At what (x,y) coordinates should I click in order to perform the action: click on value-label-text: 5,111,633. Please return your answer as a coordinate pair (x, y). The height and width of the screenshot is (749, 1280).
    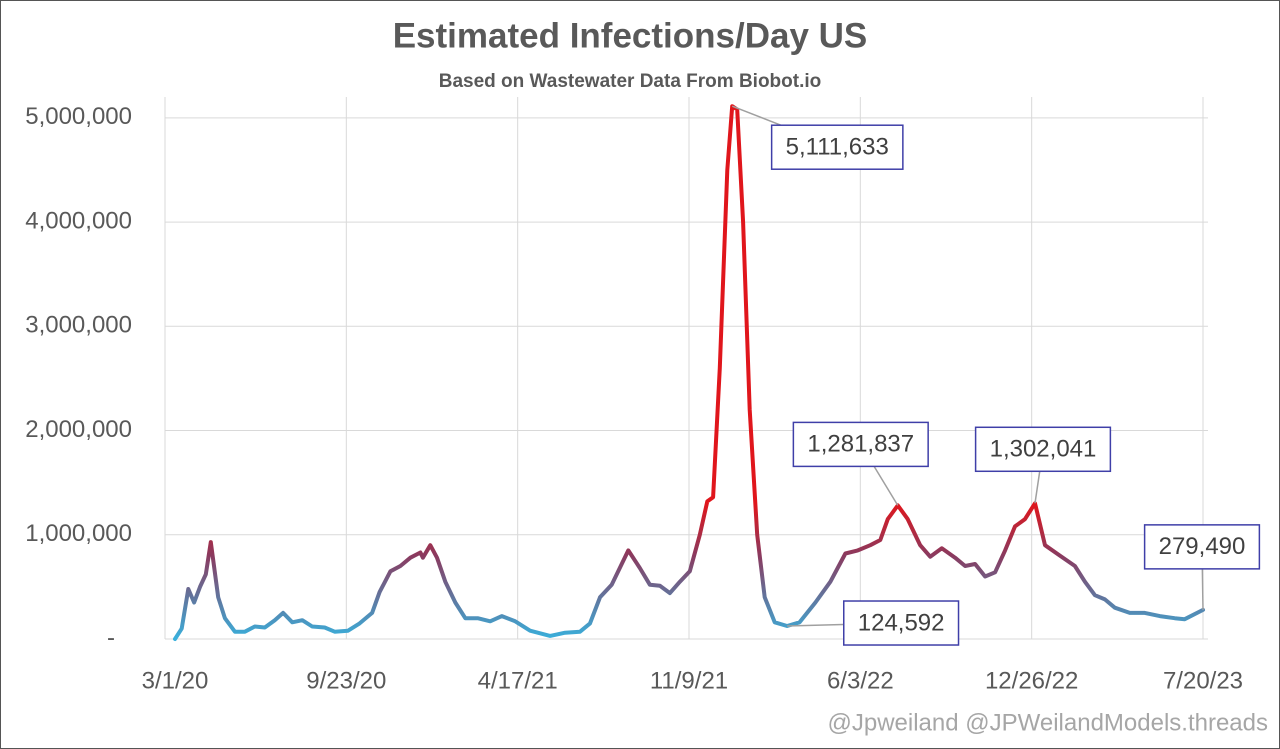
    Looking at the image, I should click on (837, 147).